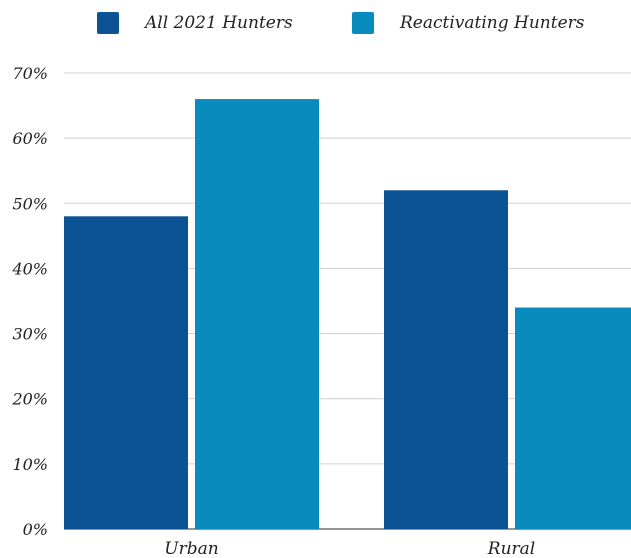 The image size is (631, 558). What do you see at coordinates (30, 138) in the screenshot?
I see `y-tick-label-60: 60%` at bounding box center [30, 138].